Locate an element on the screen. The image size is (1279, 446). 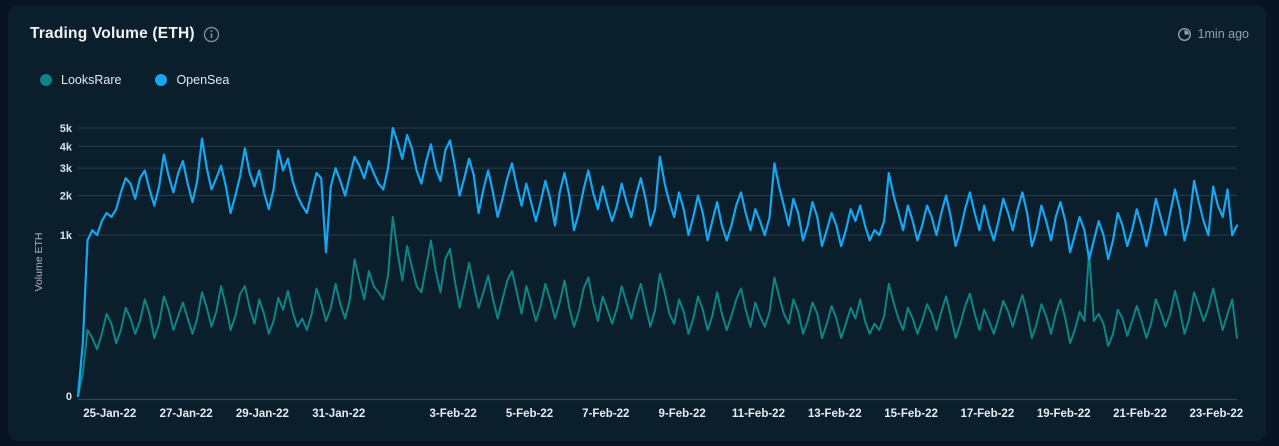
y-tick-0: 0 is located at coordinates (69, 397).